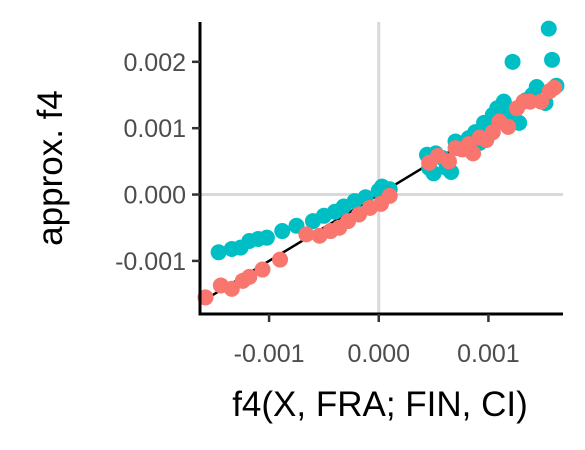 This screenshot has height=450, width=585. What do you see at coordinates (154, 63) in the screenshot?
I see `y-tick-label: 0.002` at bounding box center [154, 63].